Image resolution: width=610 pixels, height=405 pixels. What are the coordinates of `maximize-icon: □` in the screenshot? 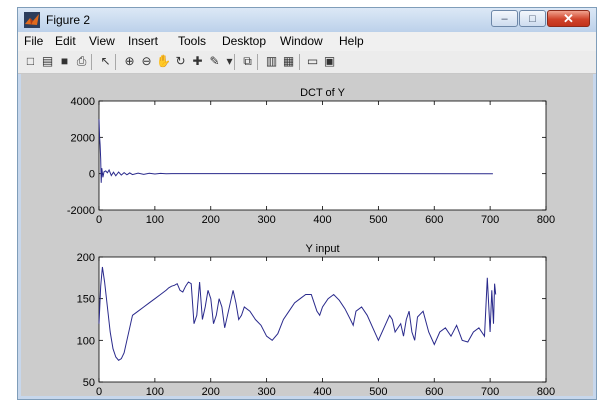 It's located at (532, 18).